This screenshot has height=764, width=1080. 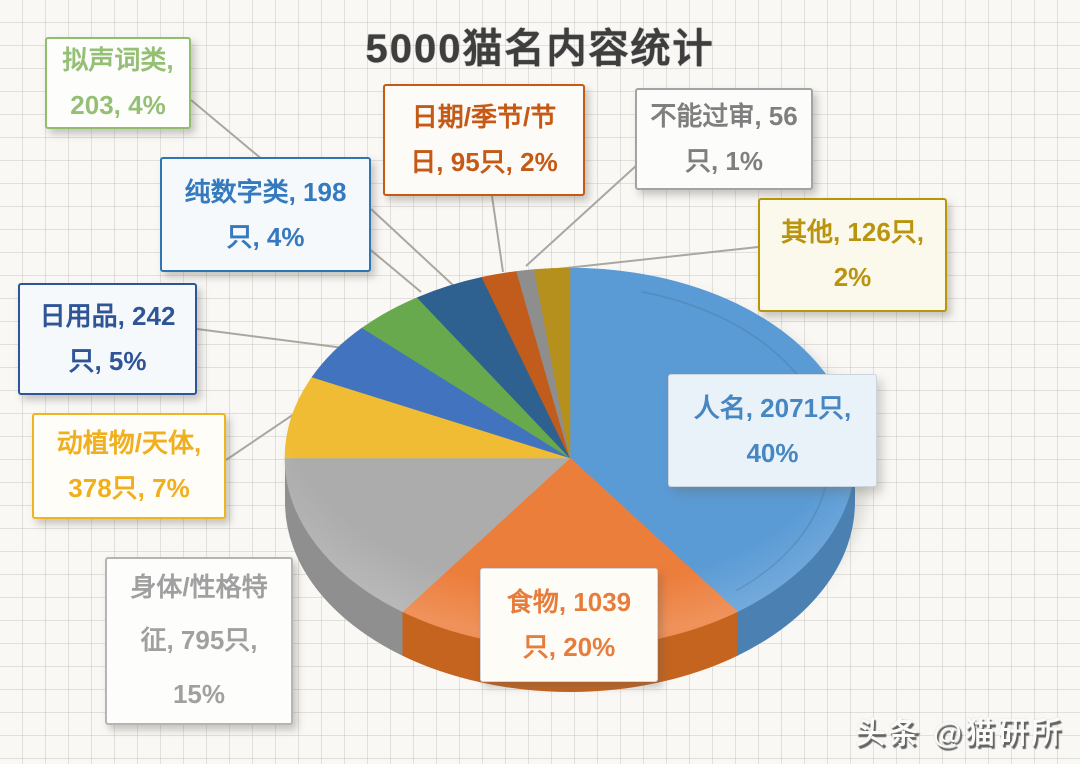 I want to click on callout-nishengci: 拟声词类, 203, 4%, so click(x=118, y=83).